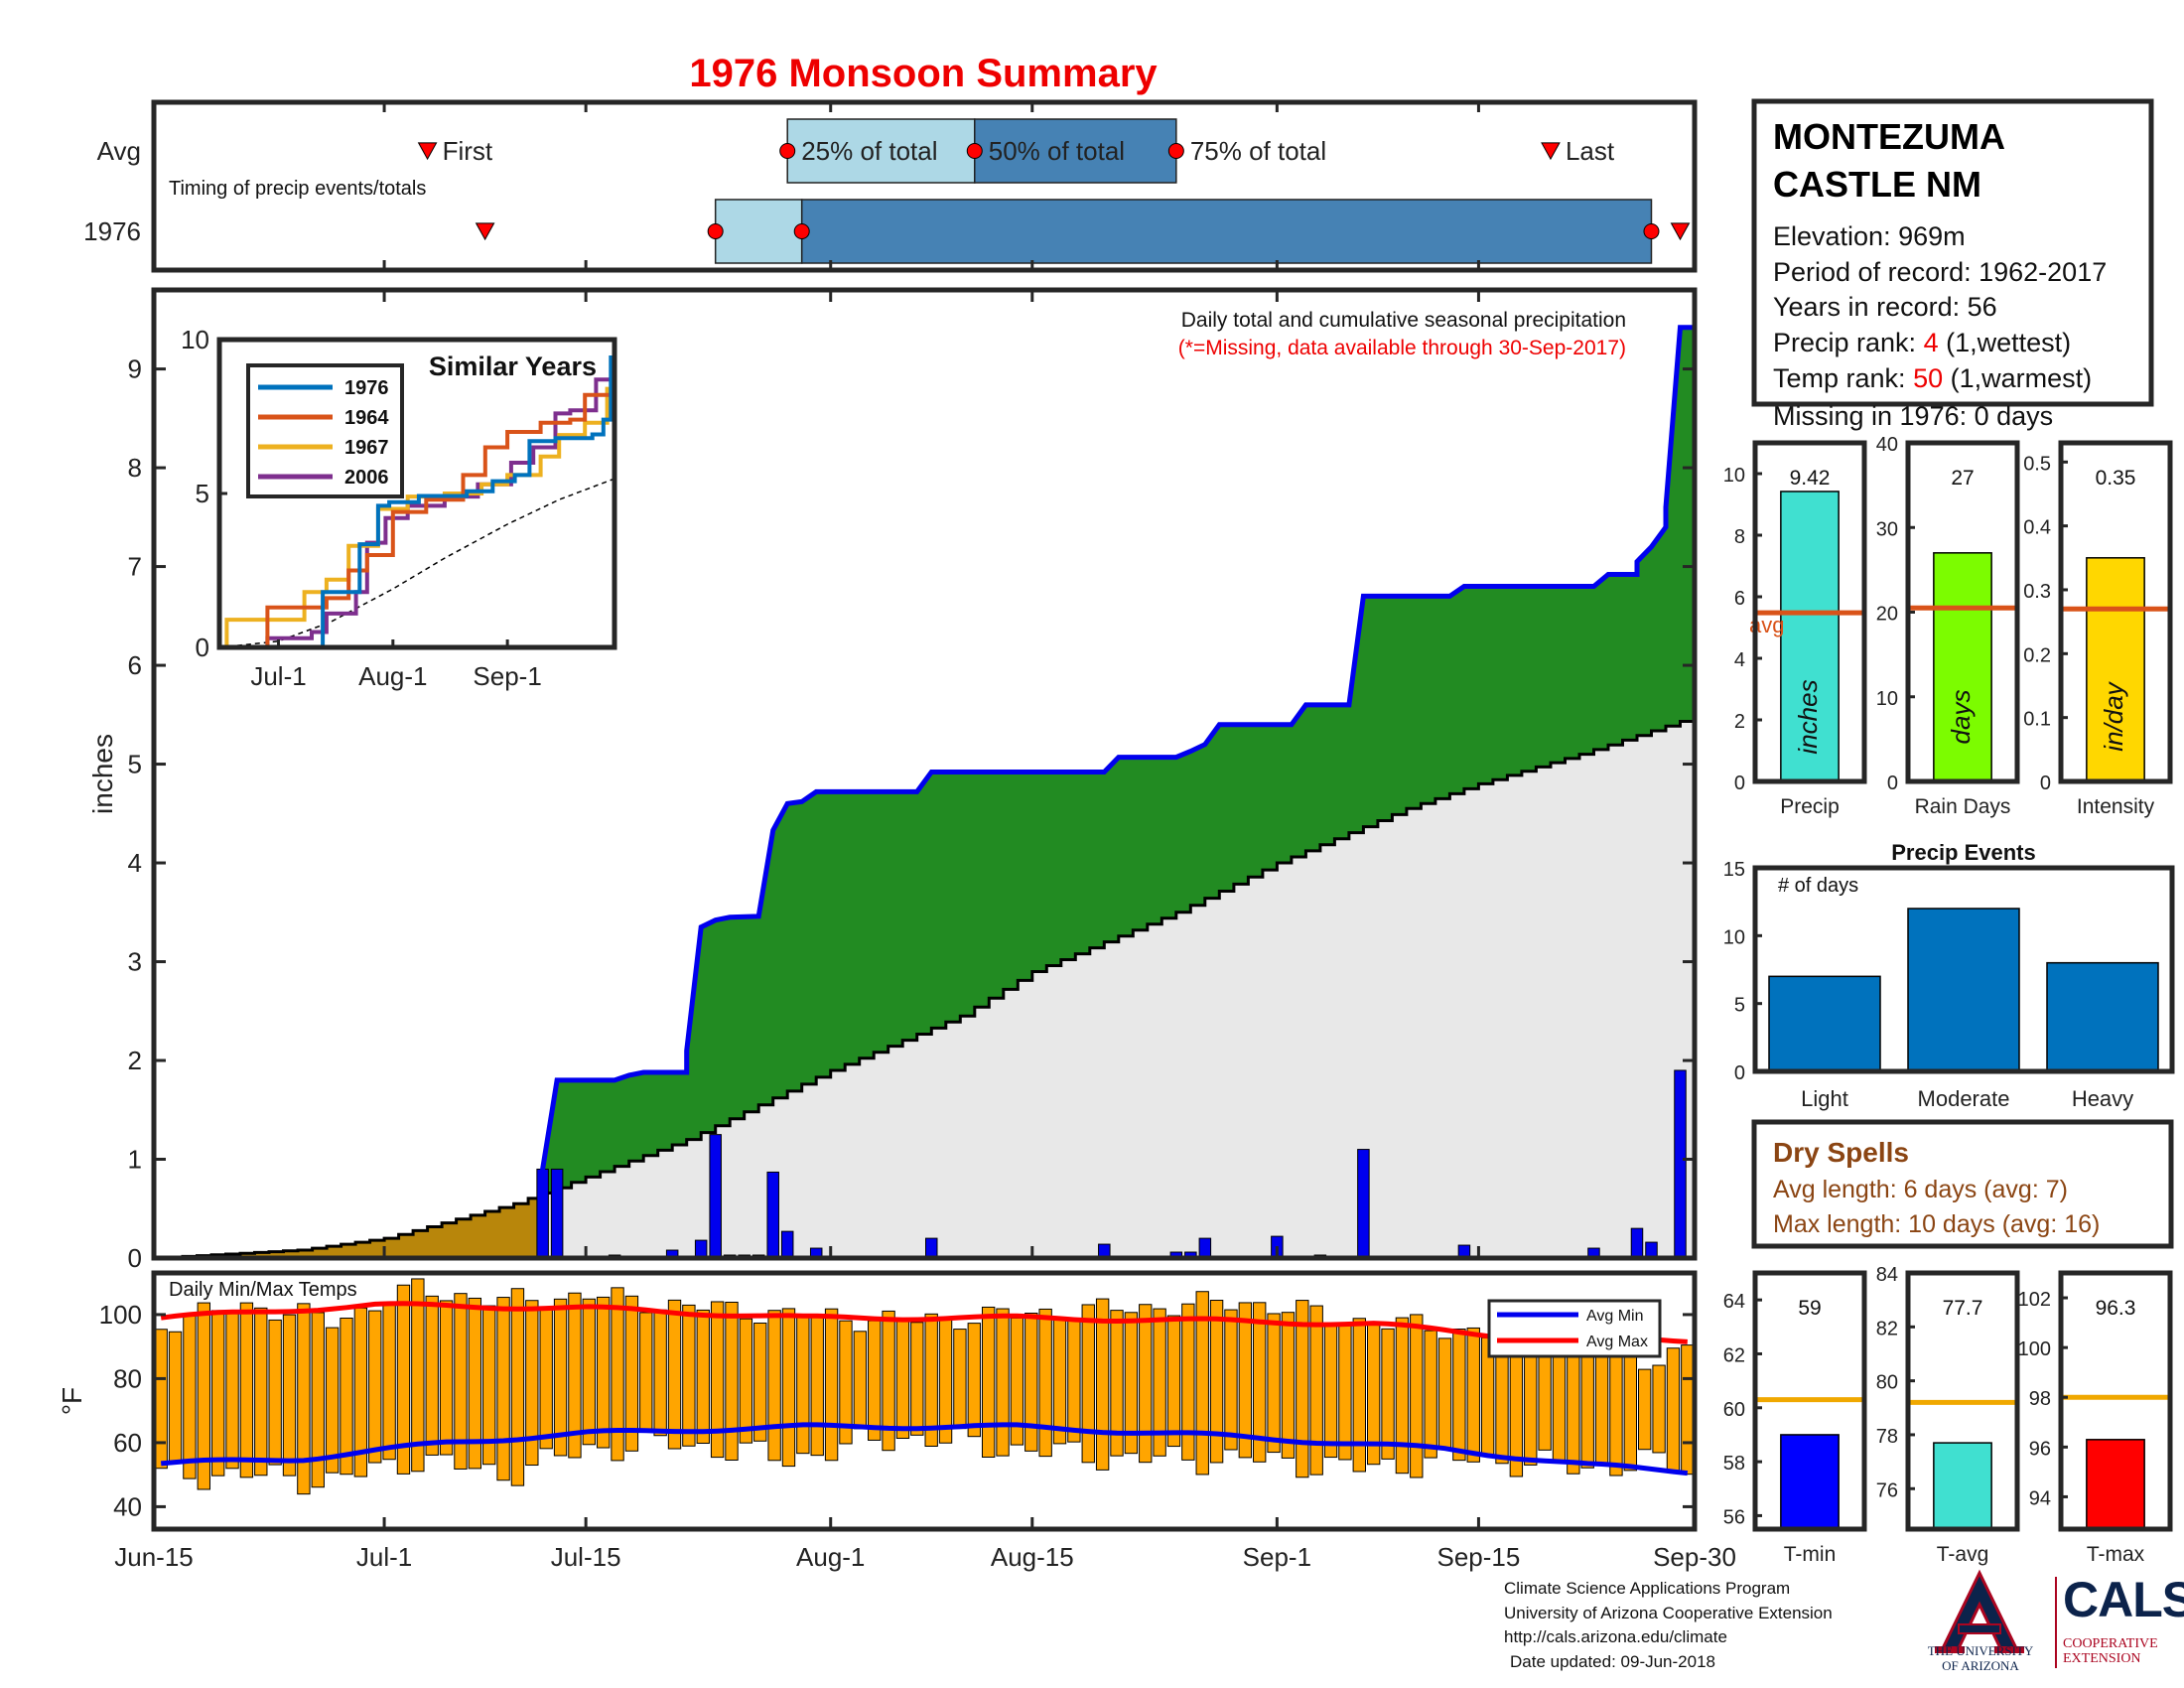 The image size is (2184, 1688). What do you see at coordinates (1734, 937) in the screenshot?
I see `events-y-tick-label: 10` at bounding box center [1734, 937].